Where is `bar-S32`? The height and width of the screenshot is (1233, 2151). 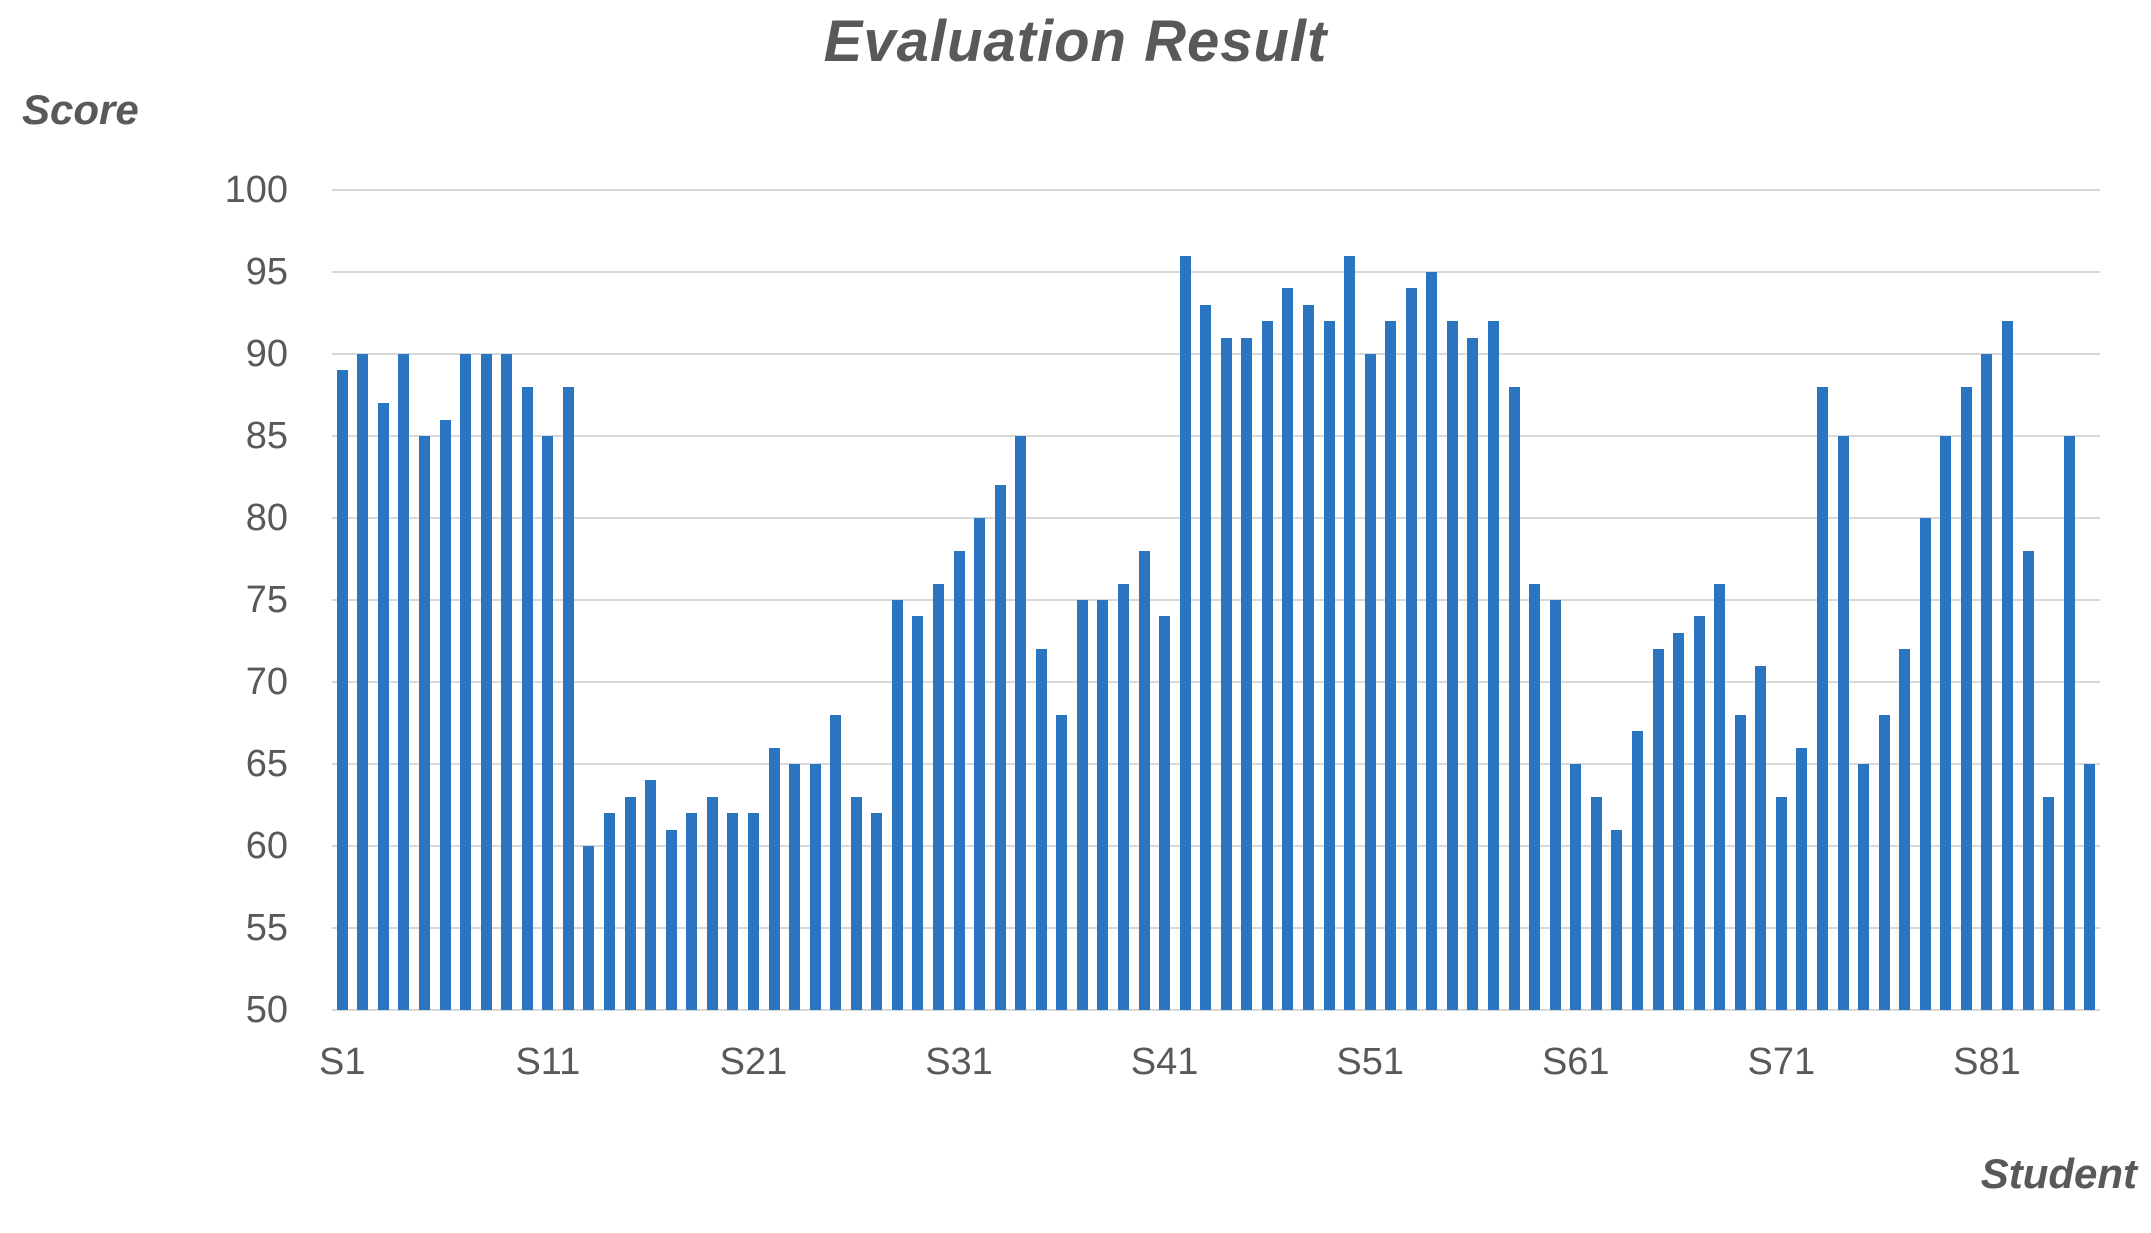
bar-S32 is located at coordinates (980, 764).